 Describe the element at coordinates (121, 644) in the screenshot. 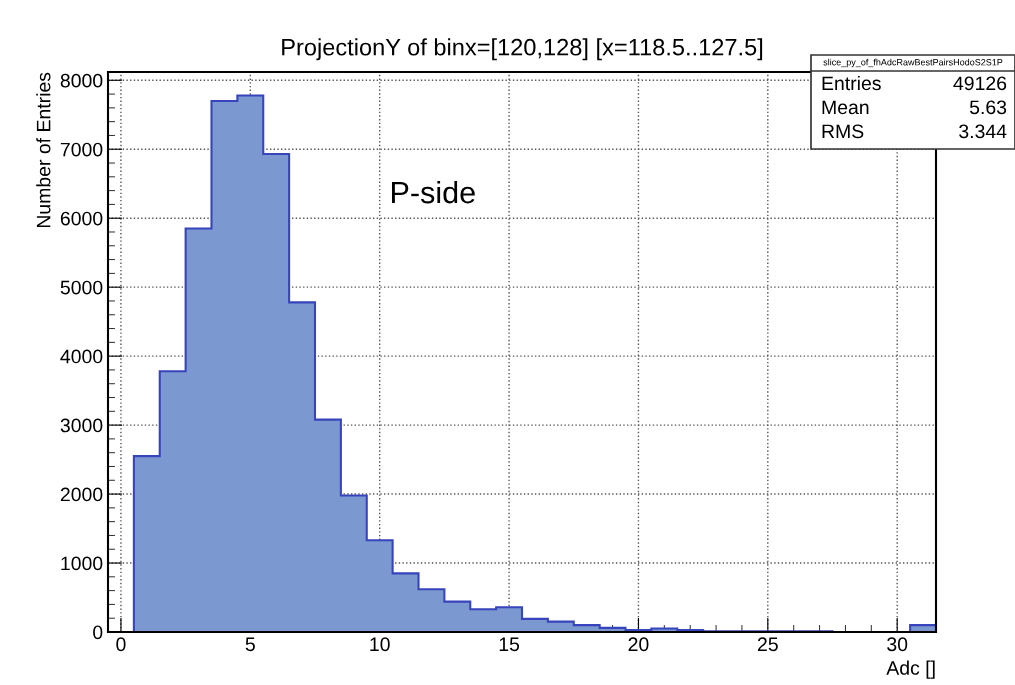

I see `x-tick-label: 0` at that location.